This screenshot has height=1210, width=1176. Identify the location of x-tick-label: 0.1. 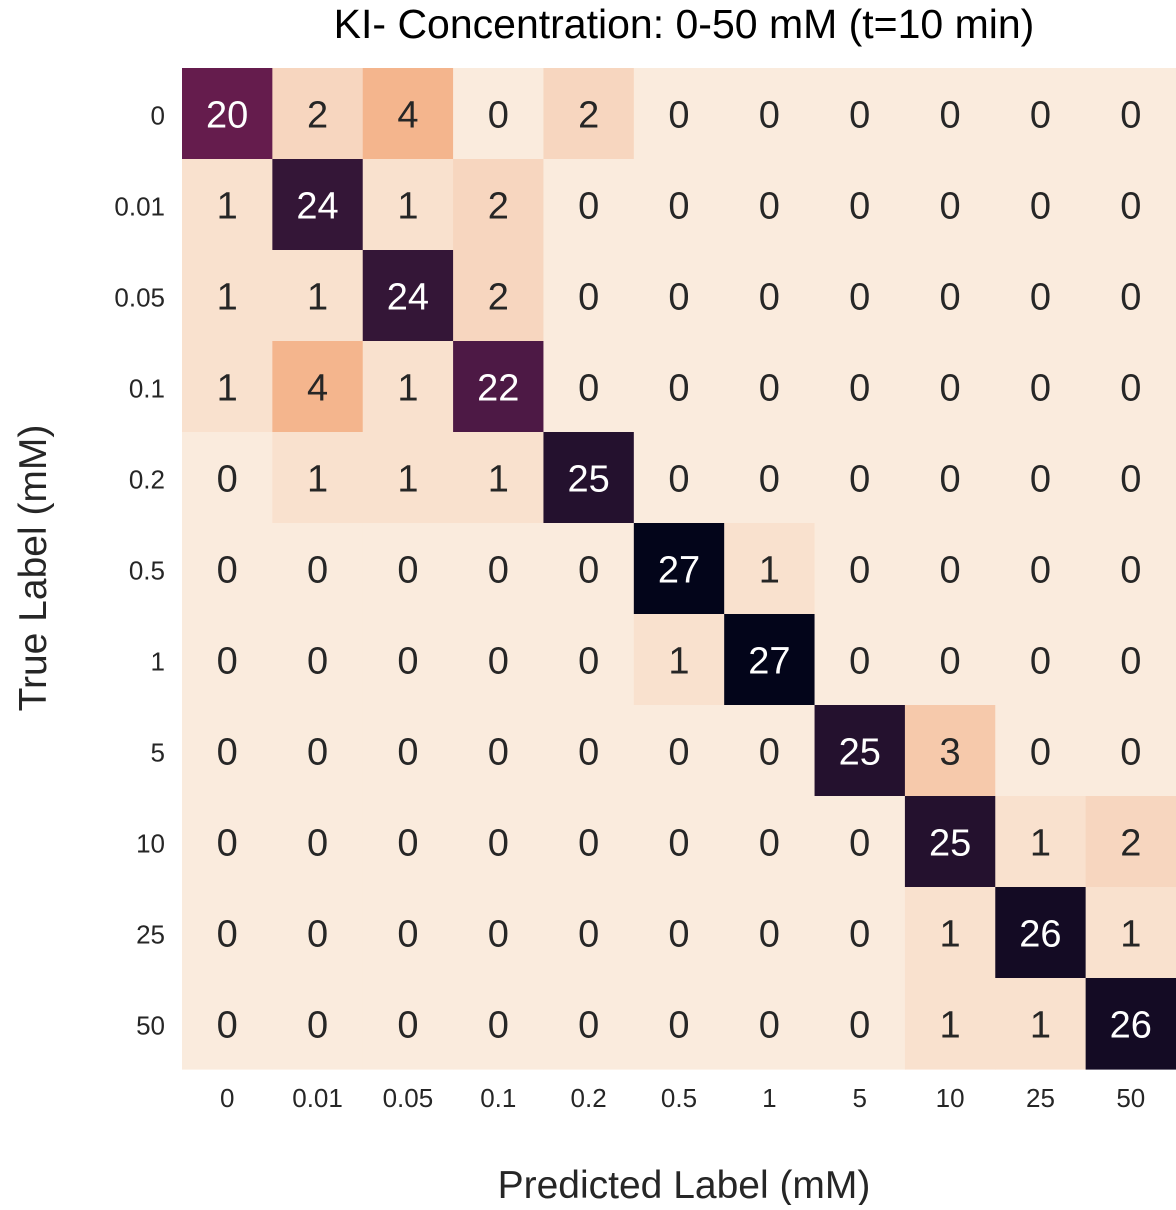
(498, 1098).